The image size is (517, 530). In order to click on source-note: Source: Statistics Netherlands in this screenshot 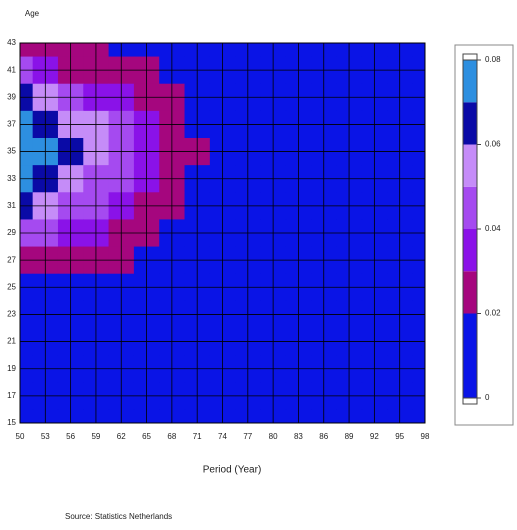, I will do `click(118, 516)`.